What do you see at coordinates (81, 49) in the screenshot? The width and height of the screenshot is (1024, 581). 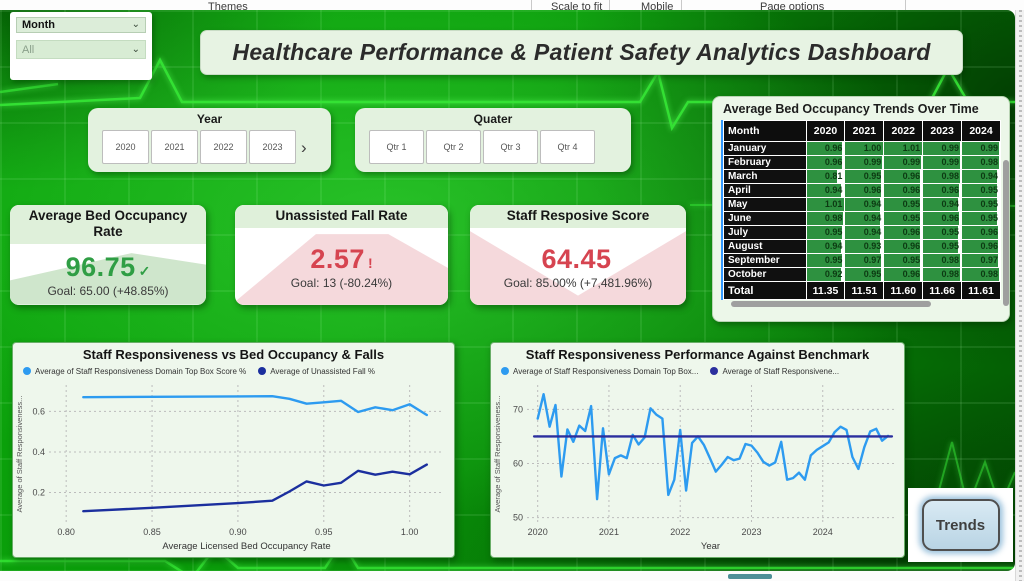 I see `month-value-dropdown: All ⌄` at bounding box center [81, 49].